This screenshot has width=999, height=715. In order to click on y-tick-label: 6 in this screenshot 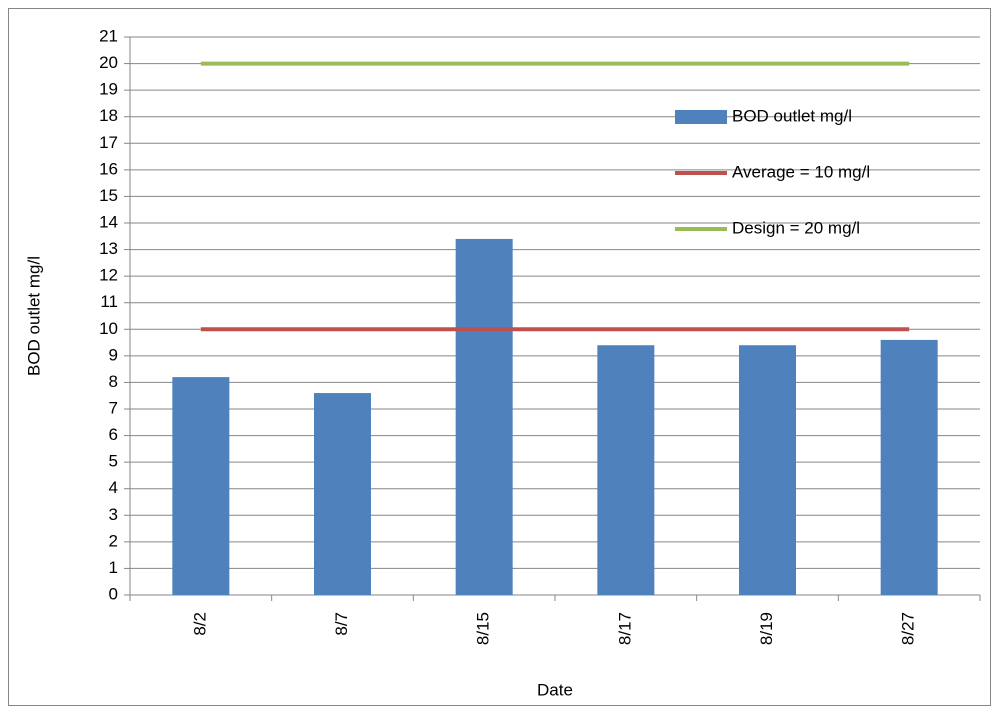, I will do `click(113, 434)`.